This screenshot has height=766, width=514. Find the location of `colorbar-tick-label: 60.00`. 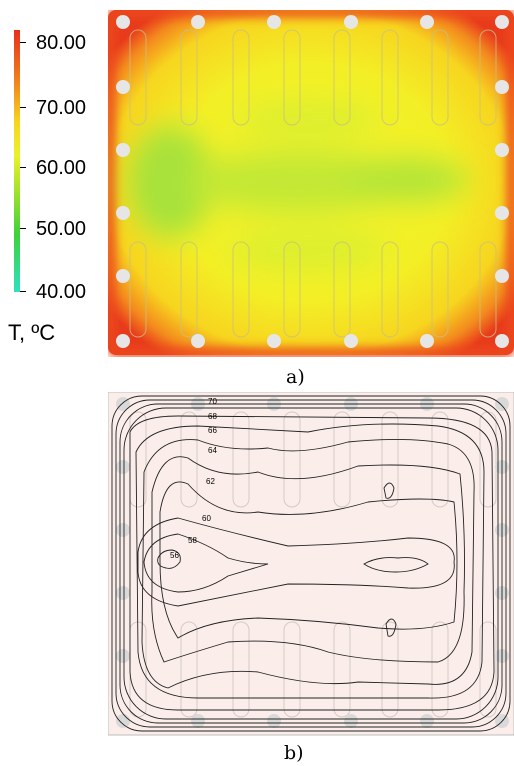

colorbar-tick-label: 60.00 is located at coordinates (61, 168).